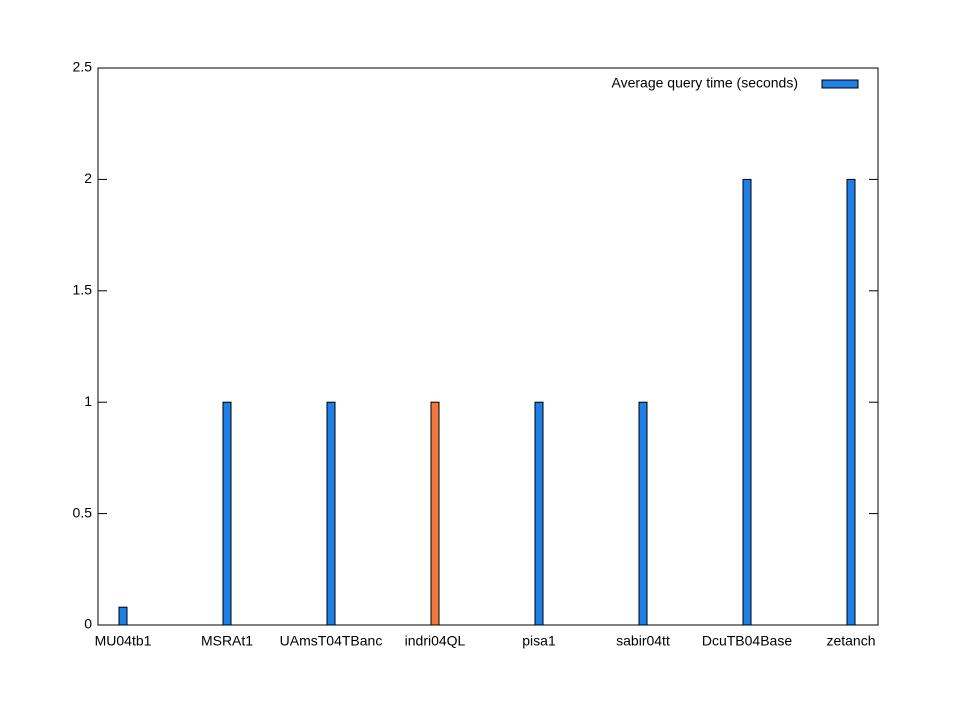  What do you see at coordinates (83, 290) in the screenshot?
I see `y-tick-label: 1.5` at bounding box center [83, 290].